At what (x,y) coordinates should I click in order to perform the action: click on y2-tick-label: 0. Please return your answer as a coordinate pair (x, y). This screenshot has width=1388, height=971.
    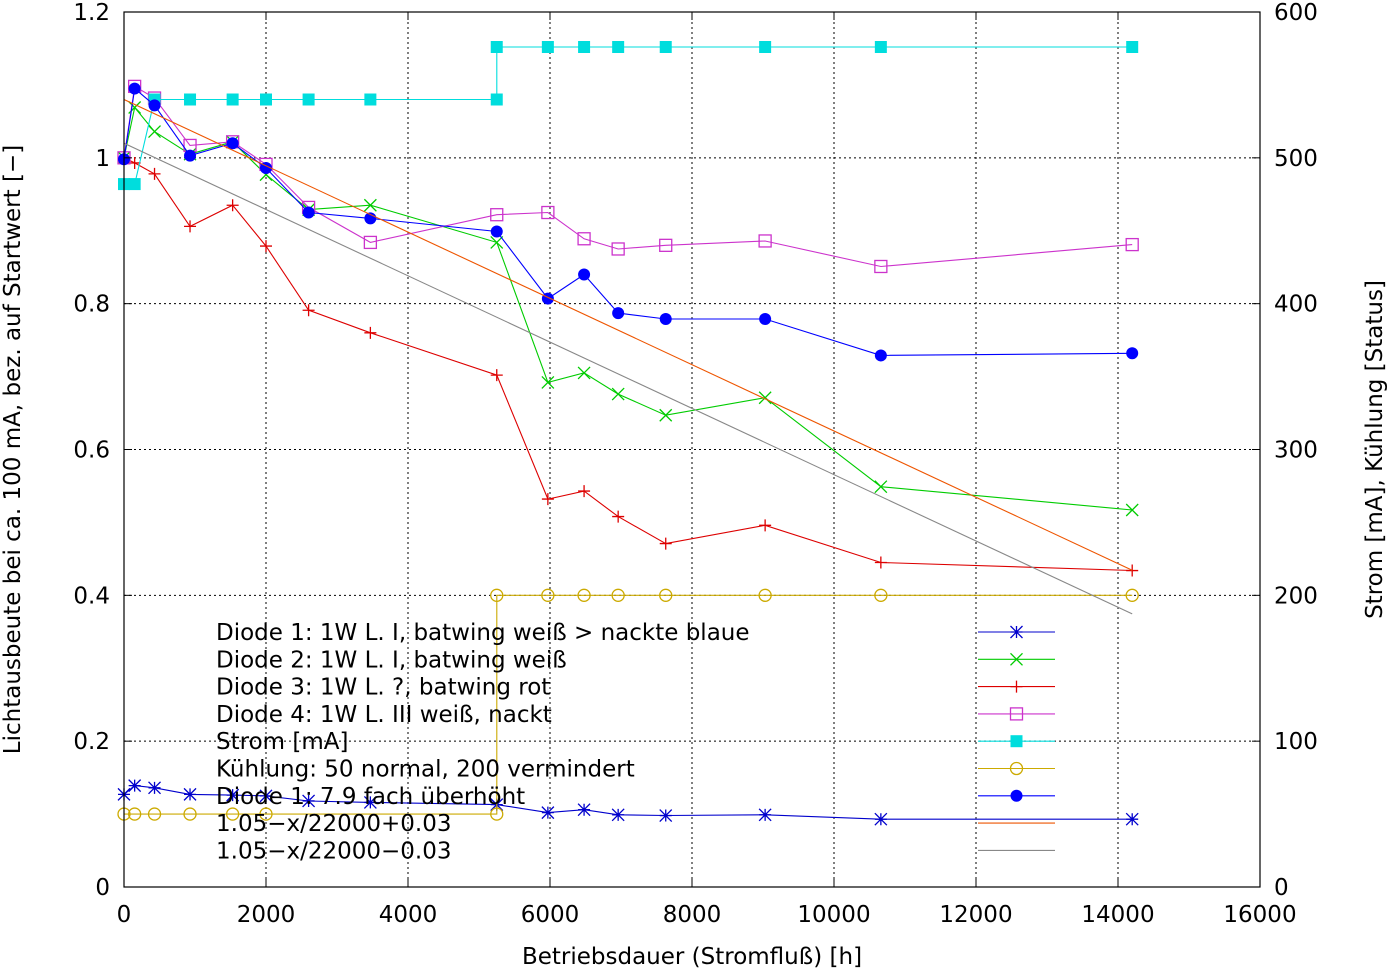
    Looking at the image, I should click on (1281, 888).